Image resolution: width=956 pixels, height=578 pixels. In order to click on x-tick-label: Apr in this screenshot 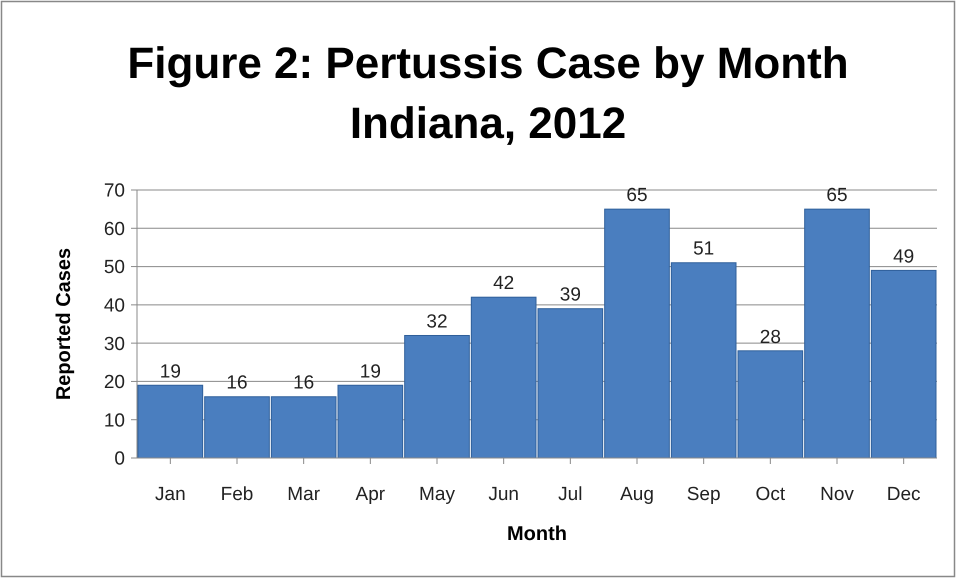, I will do `click(371, 494)`.